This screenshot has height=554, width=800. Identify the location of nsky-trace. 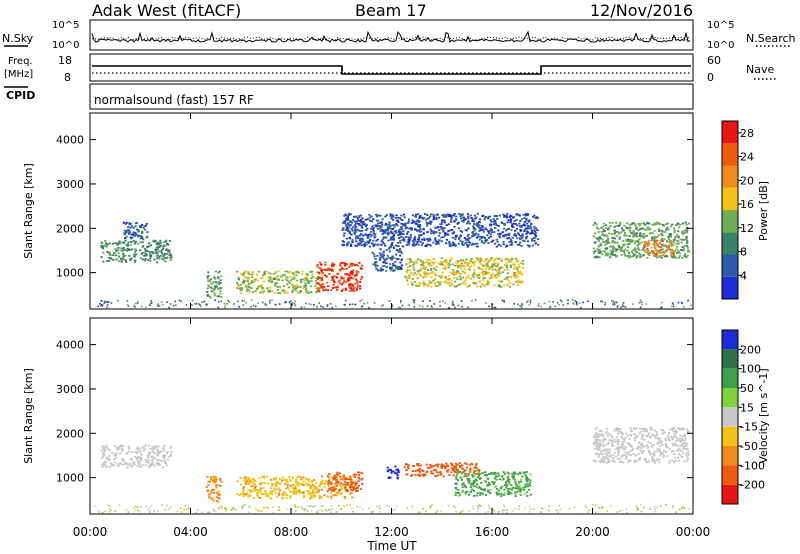
(391, 36).